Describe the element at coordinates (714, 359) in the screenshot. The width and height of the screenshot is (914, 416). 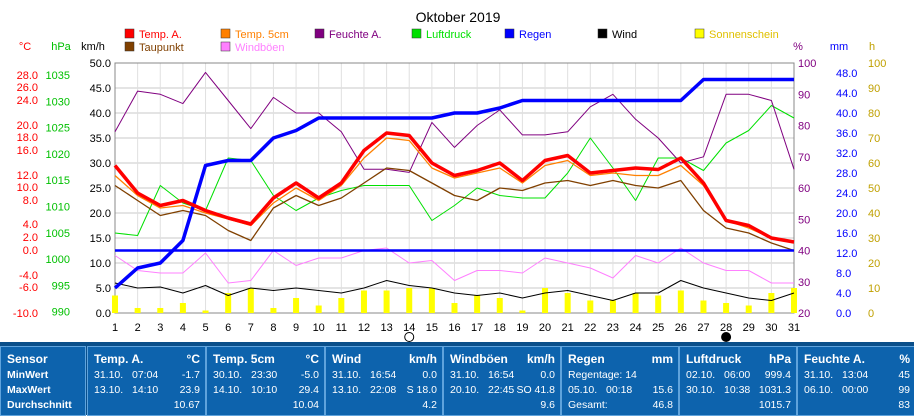
I see `stats-title: Luftdruck` at that location.